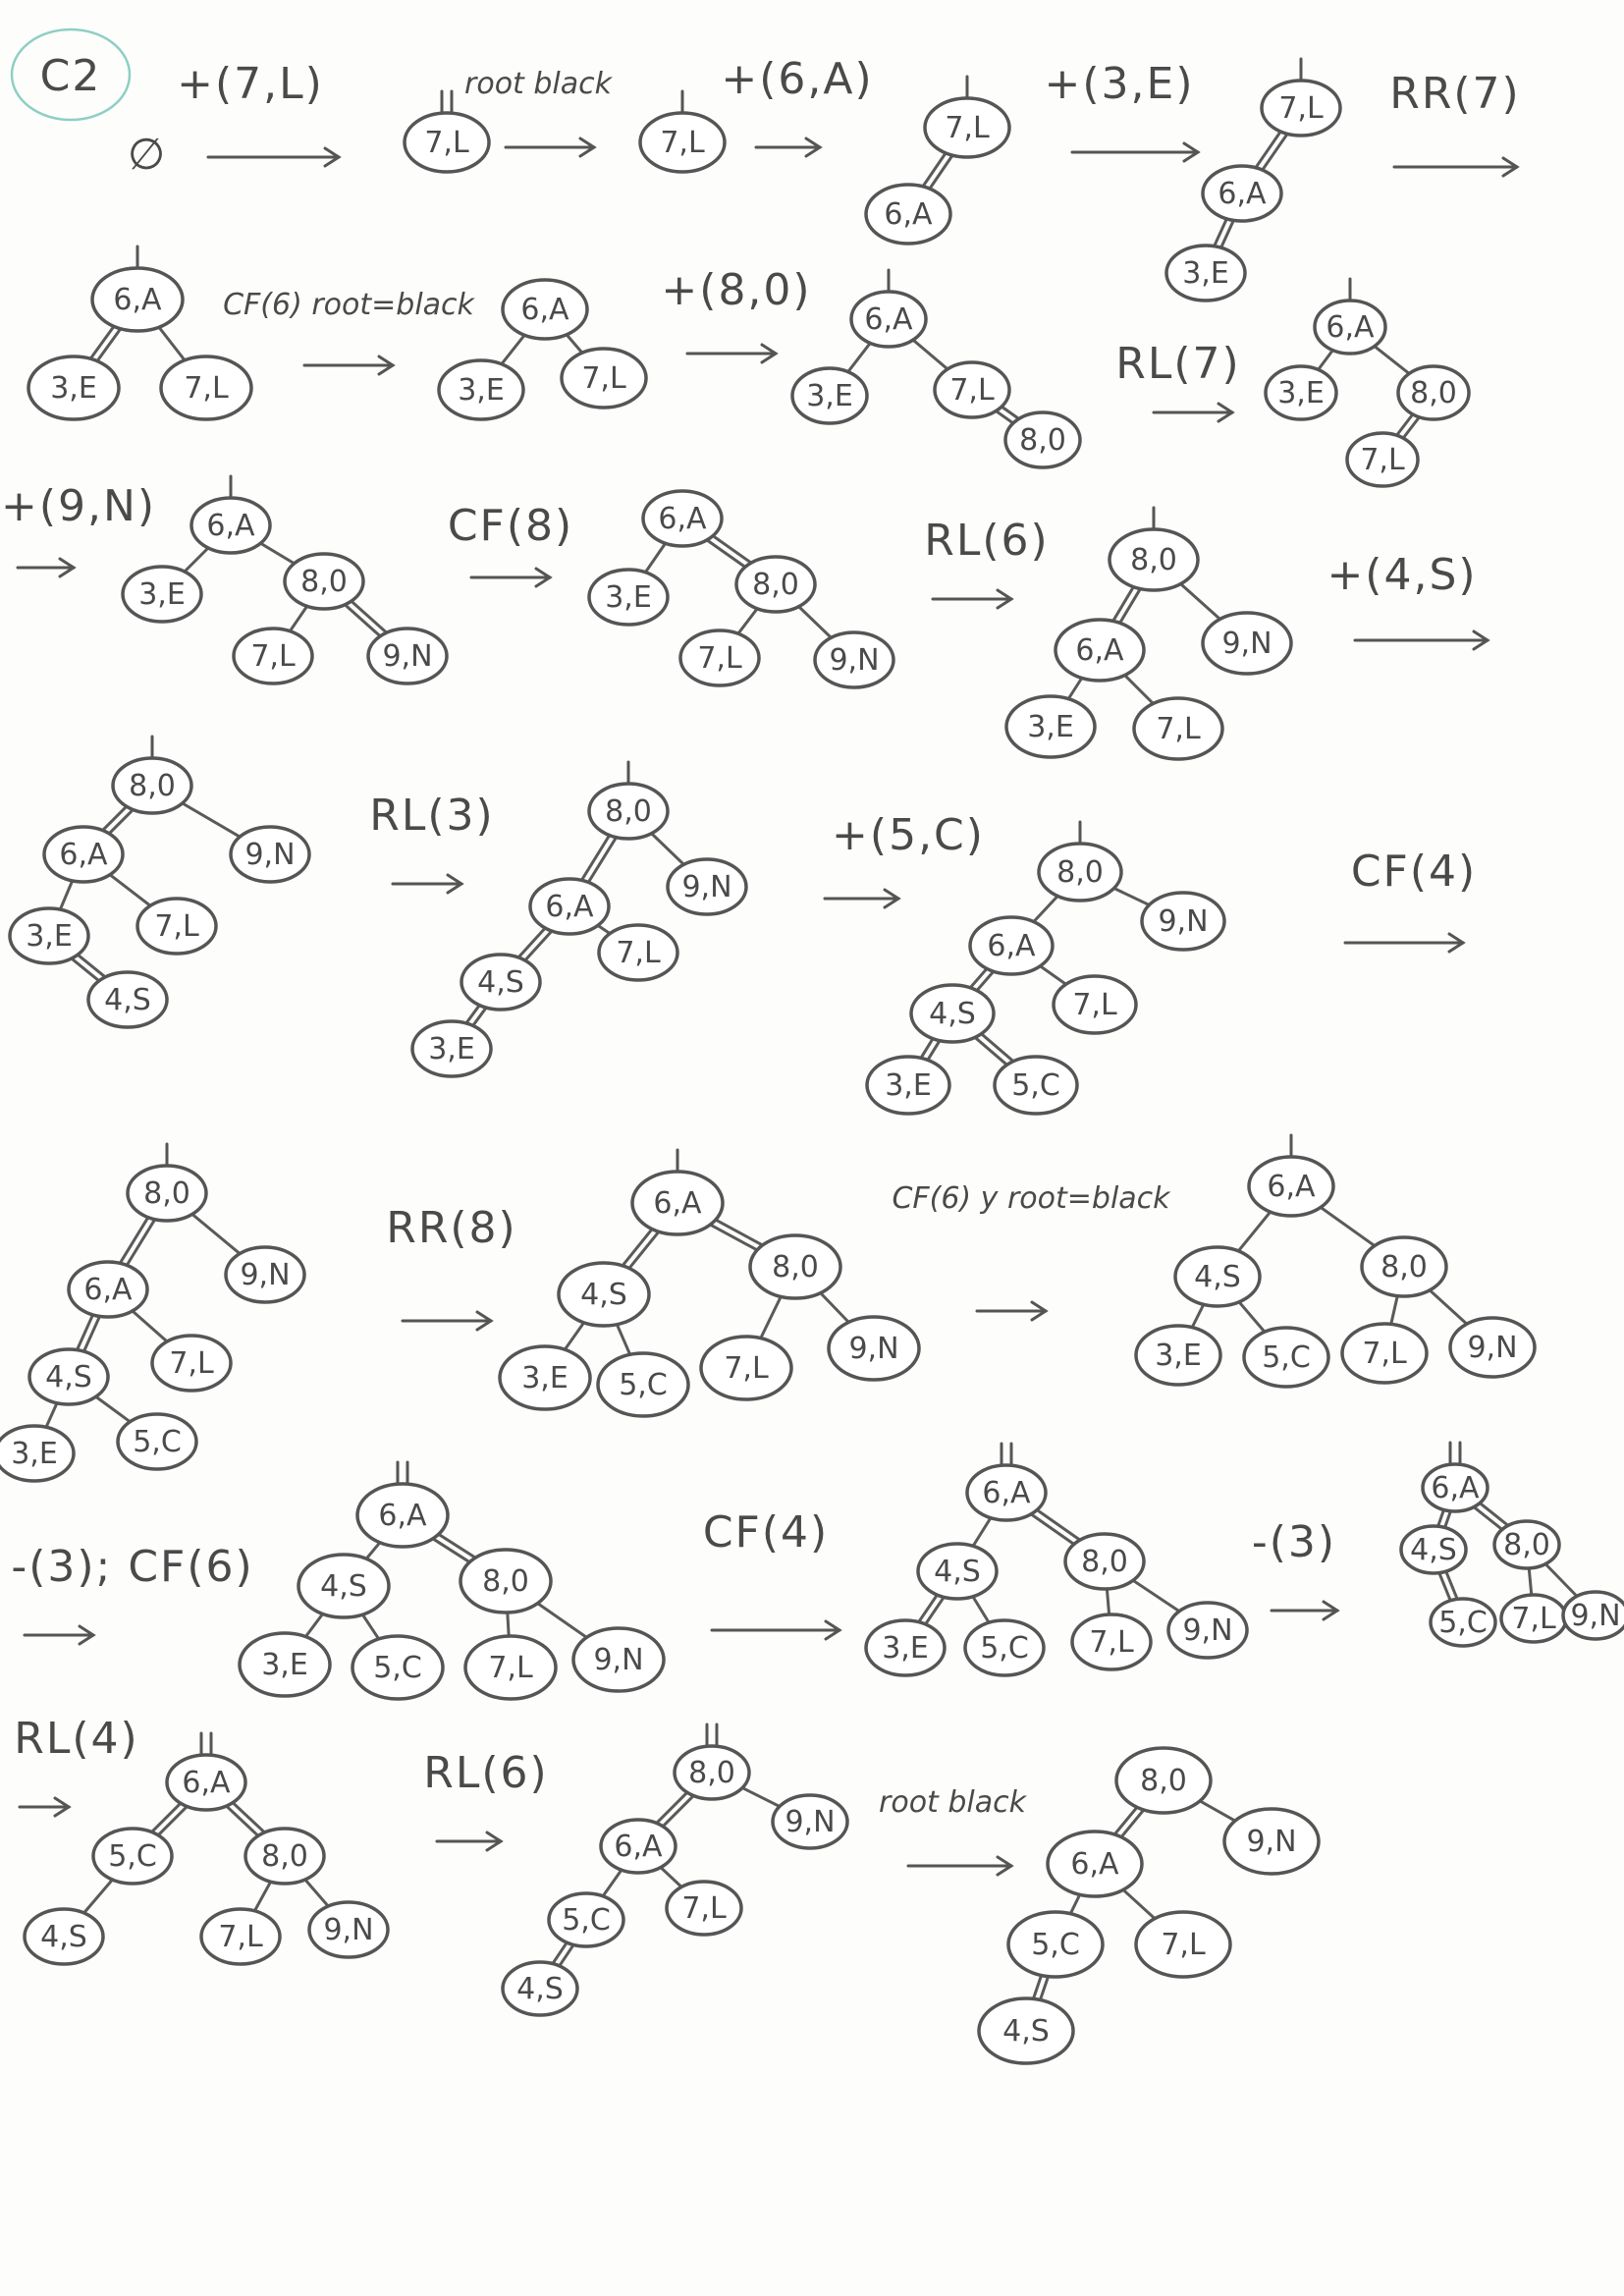 The image size is (1624, 2296). I want to click on operation-label: +(8,0), so click(736, 290).